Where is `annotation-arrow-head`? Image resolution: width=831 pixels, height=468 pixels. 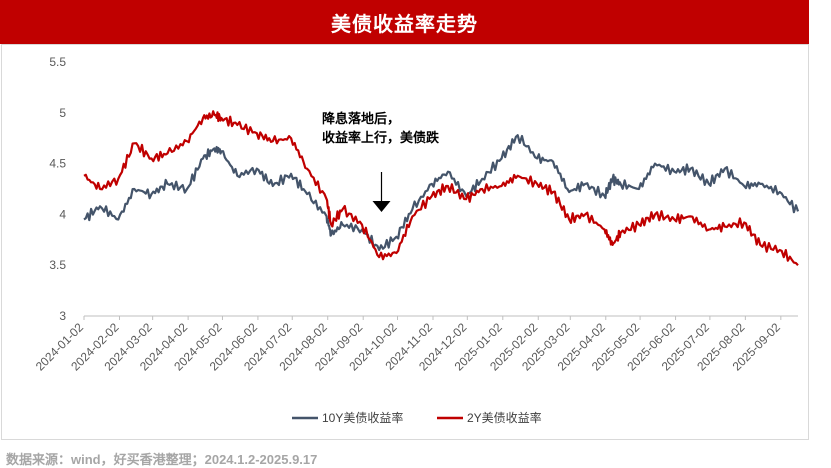 annotation-arrow-head is located at coordinates (381, 206).